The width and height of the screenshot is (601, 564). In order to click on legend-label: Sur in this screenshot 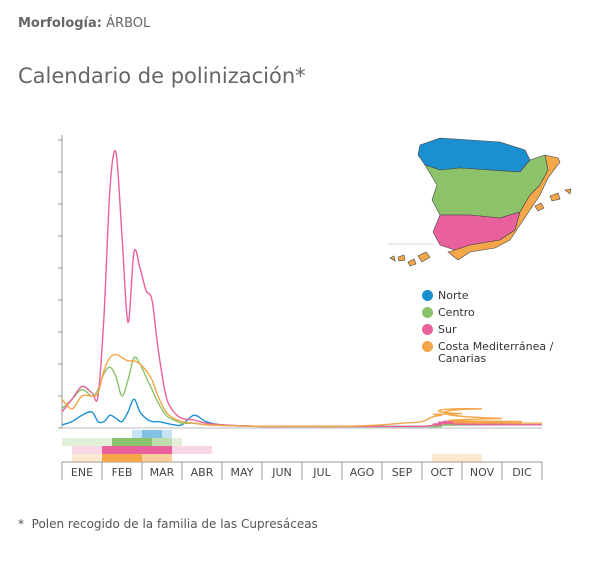, I will do `click(447, 329)`.